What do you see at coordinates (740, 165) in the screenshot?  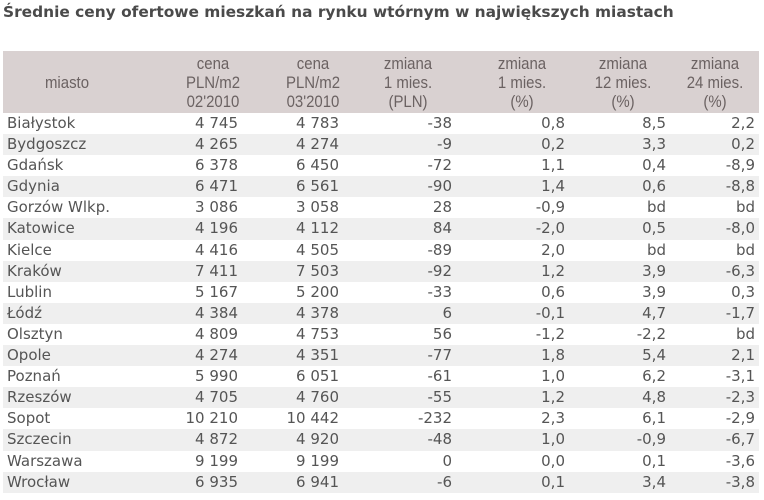 I see `cell-change-24m-pct: -8,9` at bounding box center [740, 165].